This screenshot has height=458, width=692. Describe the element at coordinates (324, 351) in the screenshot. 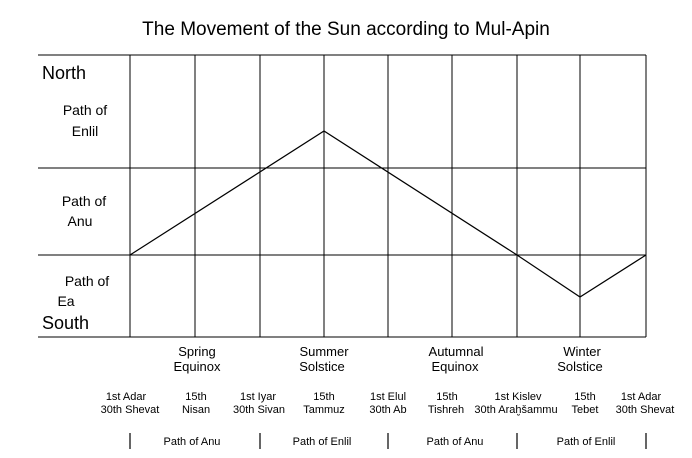

I see `season-label-line: Summer` at that location.